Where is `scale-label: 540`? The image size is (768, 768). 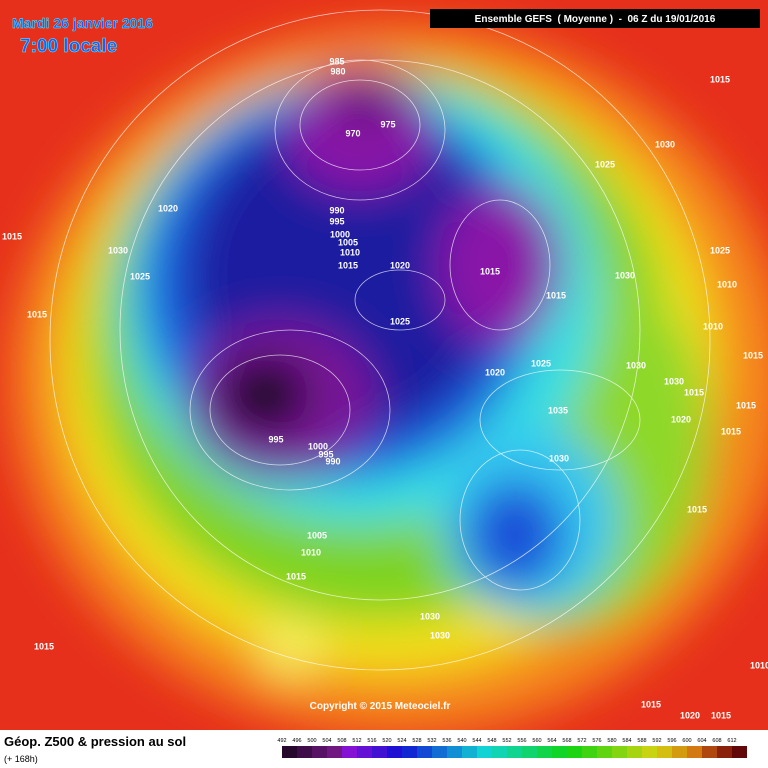 scale-label: 540 is located at coordinates (461, 741).